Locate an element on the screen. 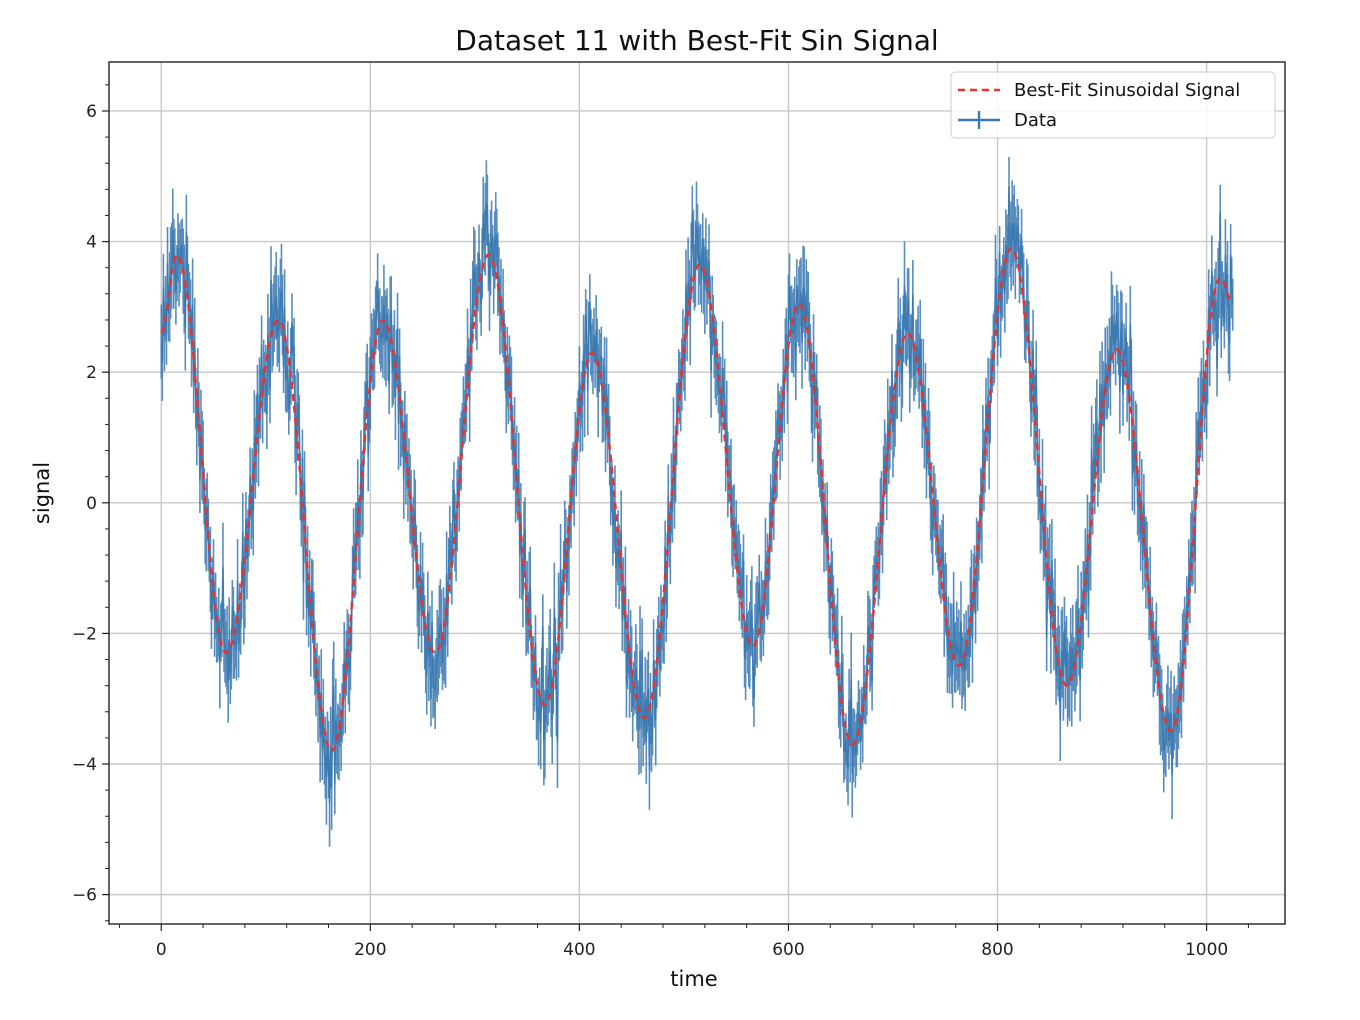 The height and width of the screenshot is (1020, 1360). y-tick-label: 4 is located at coordinates (91, 243).